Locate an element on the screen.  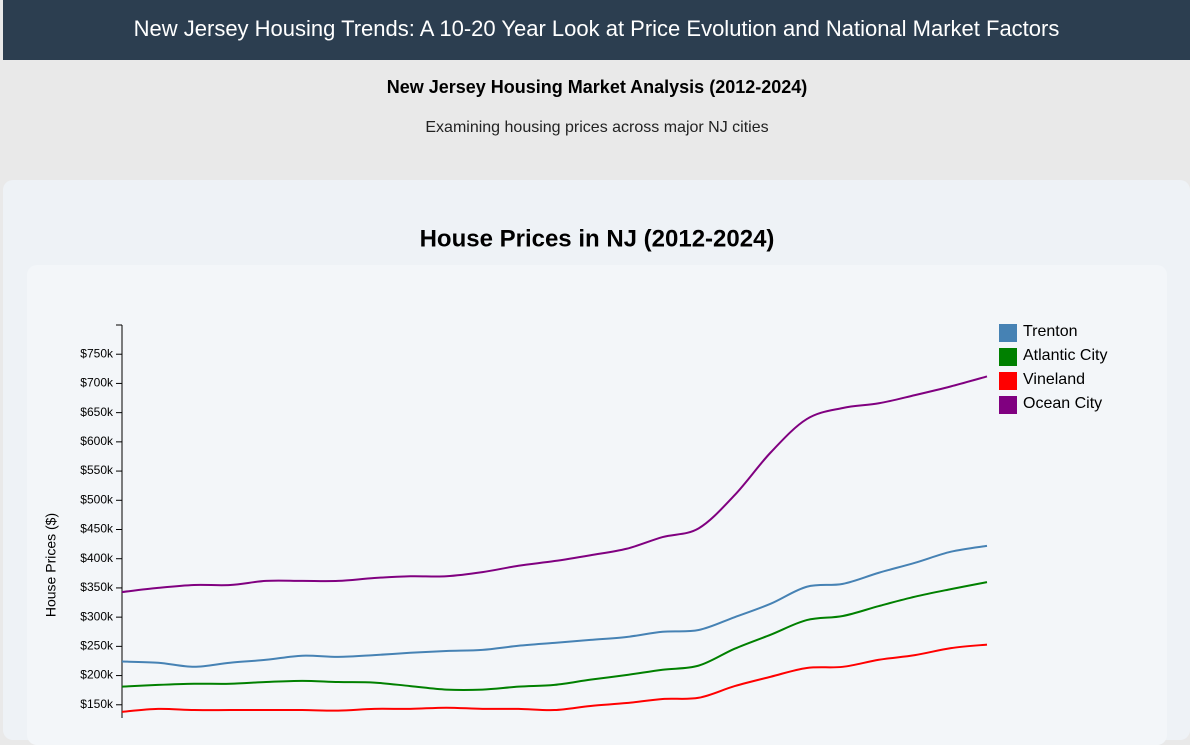
y-axis-label: House Prices ($) is located at coordinates (51, 565).